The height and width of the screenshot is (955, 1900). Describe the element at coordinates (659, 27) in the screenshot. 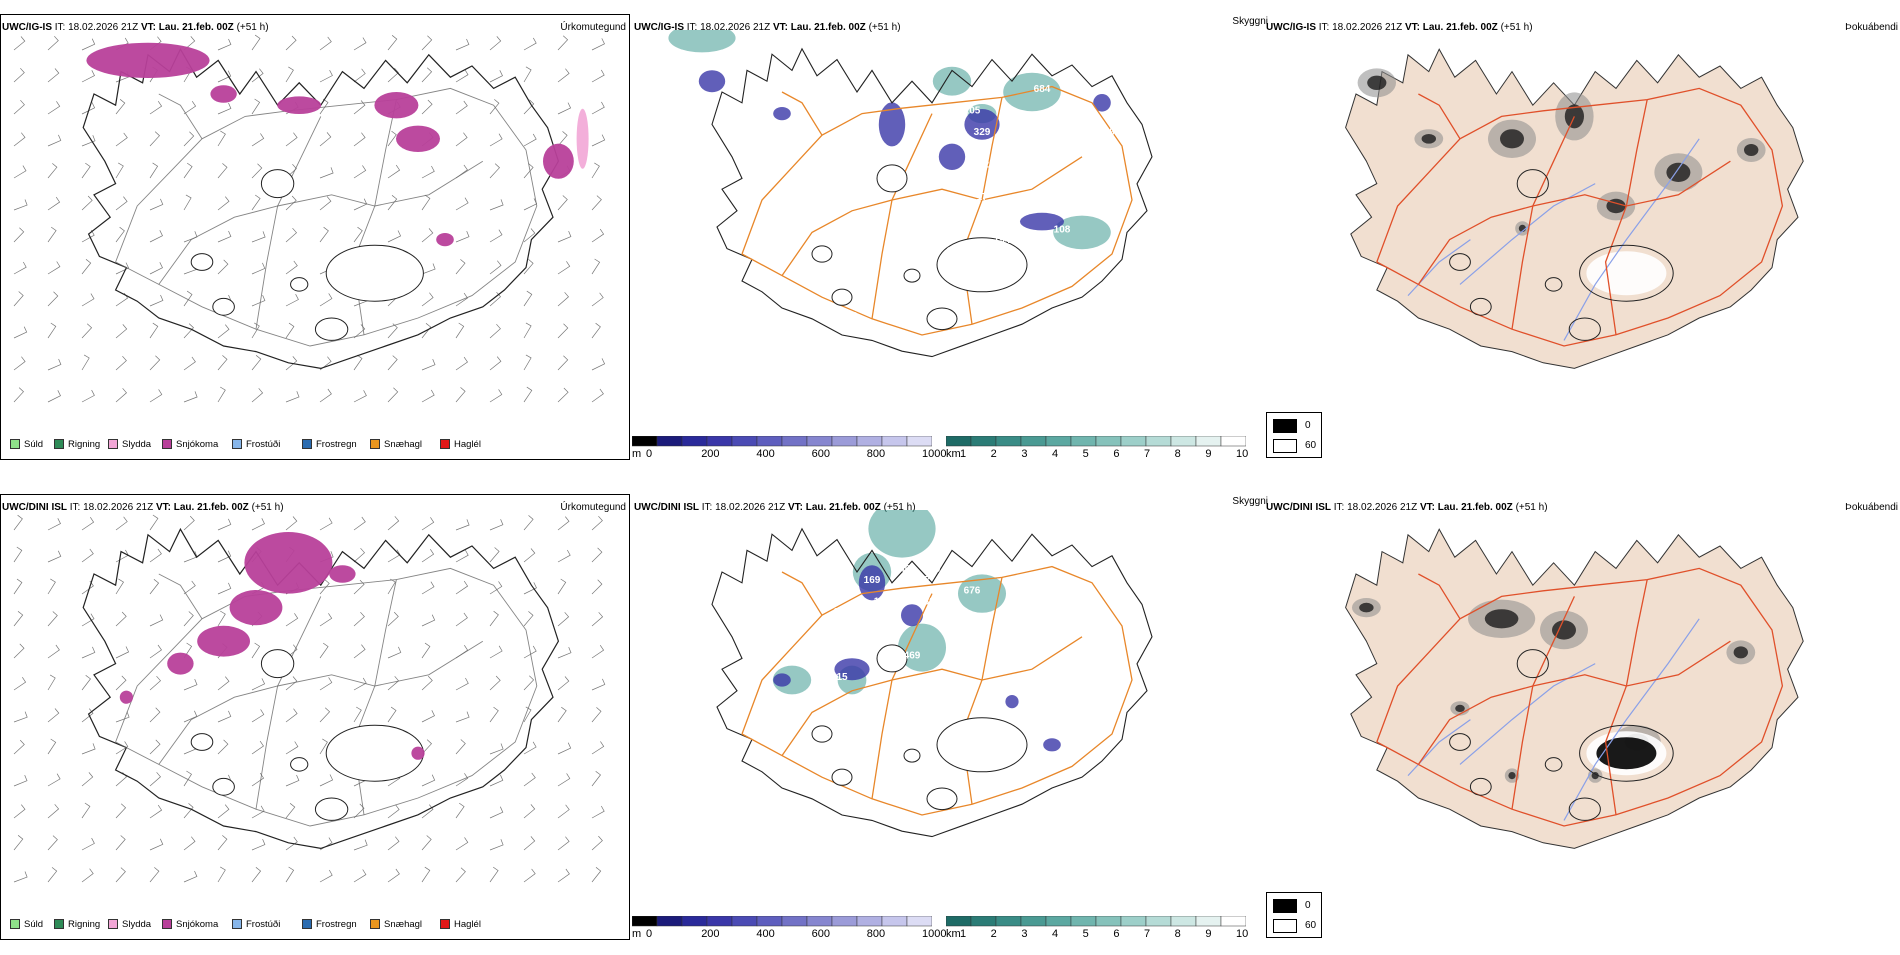

I see `model-name: UWC/IG-IS` at that location.